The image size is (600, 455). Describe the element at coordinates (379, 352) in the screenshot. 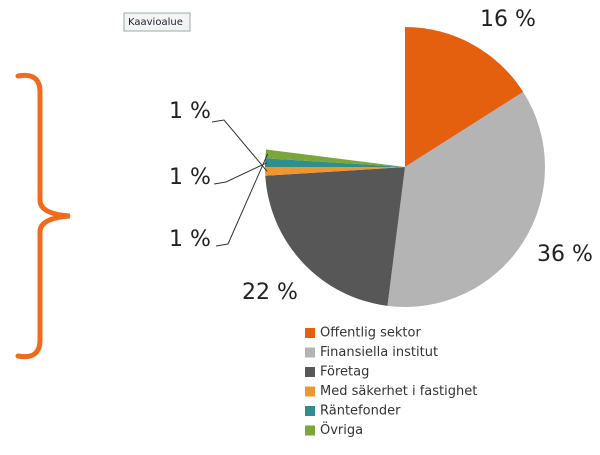

I see `legend-label: Finansiella institut` at that location.